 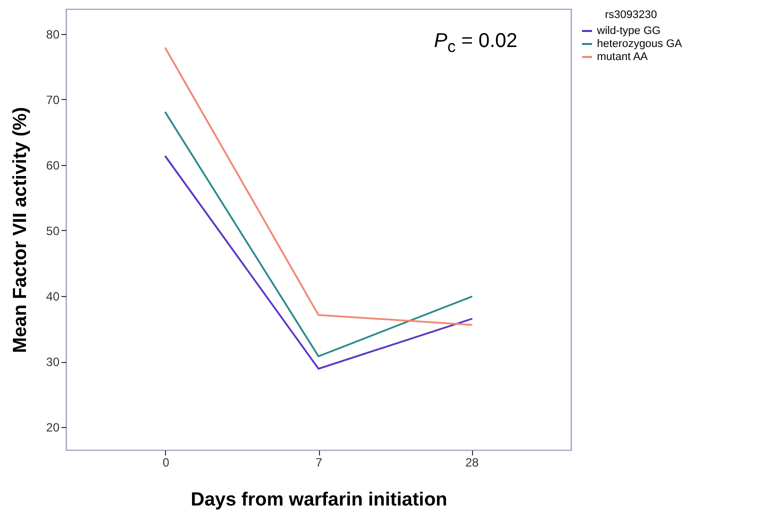 What do you see at coordinates (53, 427) in the screenshot?
I see `y-tick-label: 20` at bounding box center [53, 427].